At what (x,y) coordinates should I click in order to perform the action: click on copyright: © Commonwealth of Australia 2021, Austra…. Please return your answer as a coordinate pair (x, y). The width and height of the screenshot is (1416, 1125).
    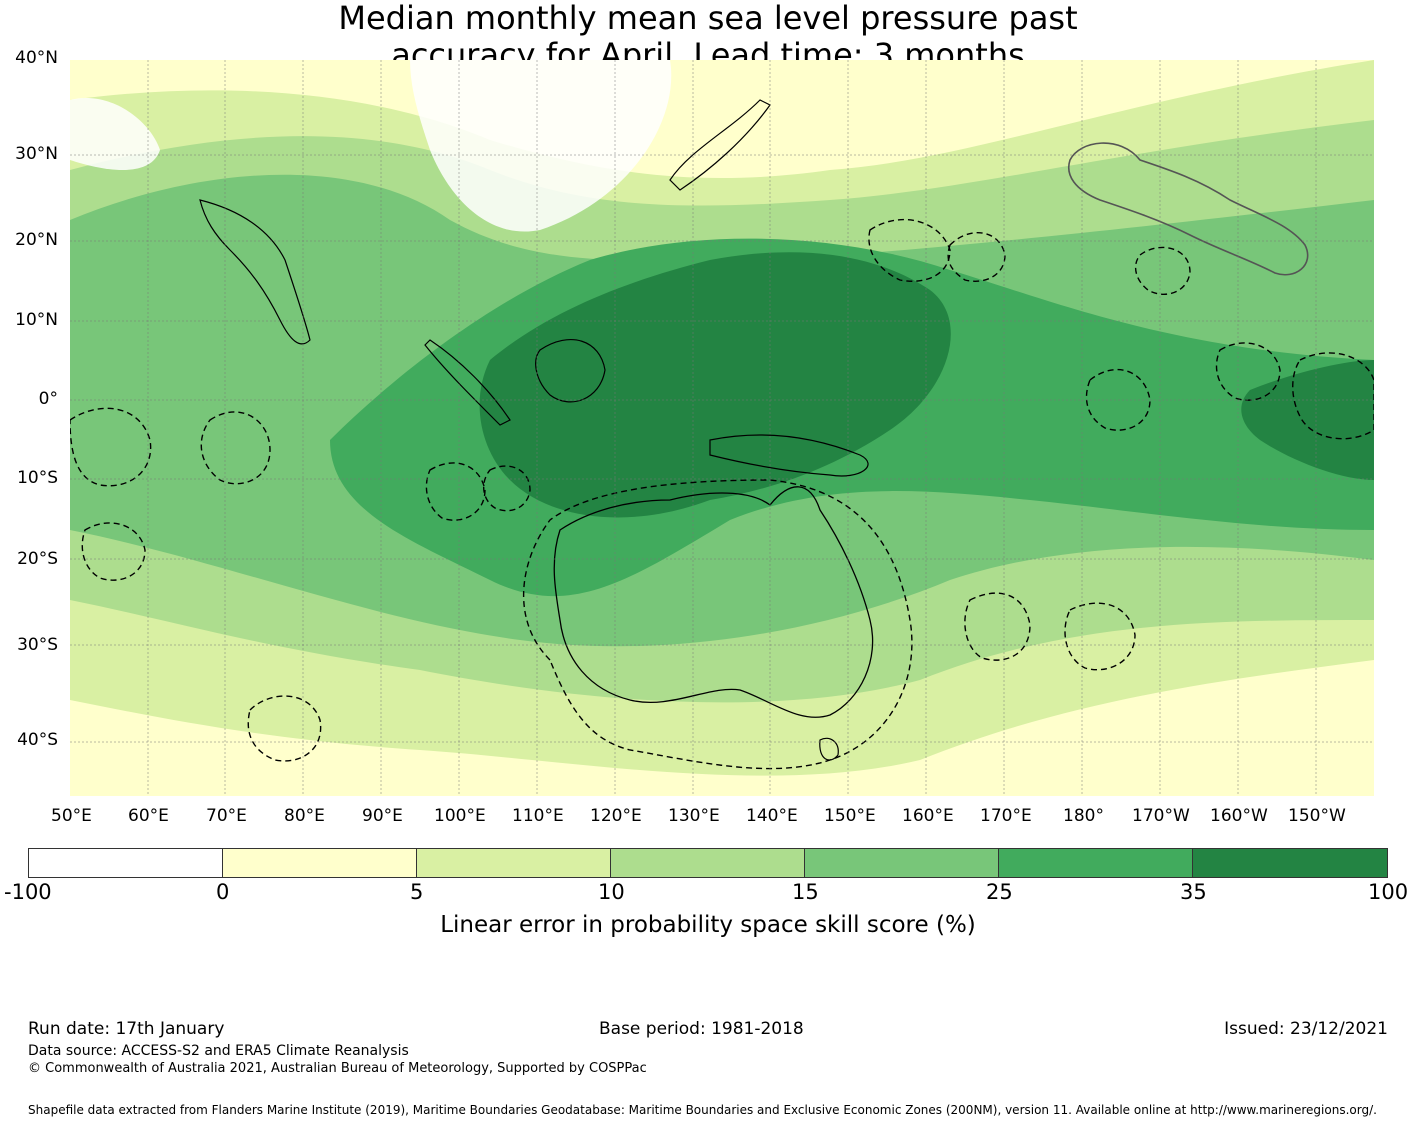
    Looking at the image, I should click on (337, 1068).